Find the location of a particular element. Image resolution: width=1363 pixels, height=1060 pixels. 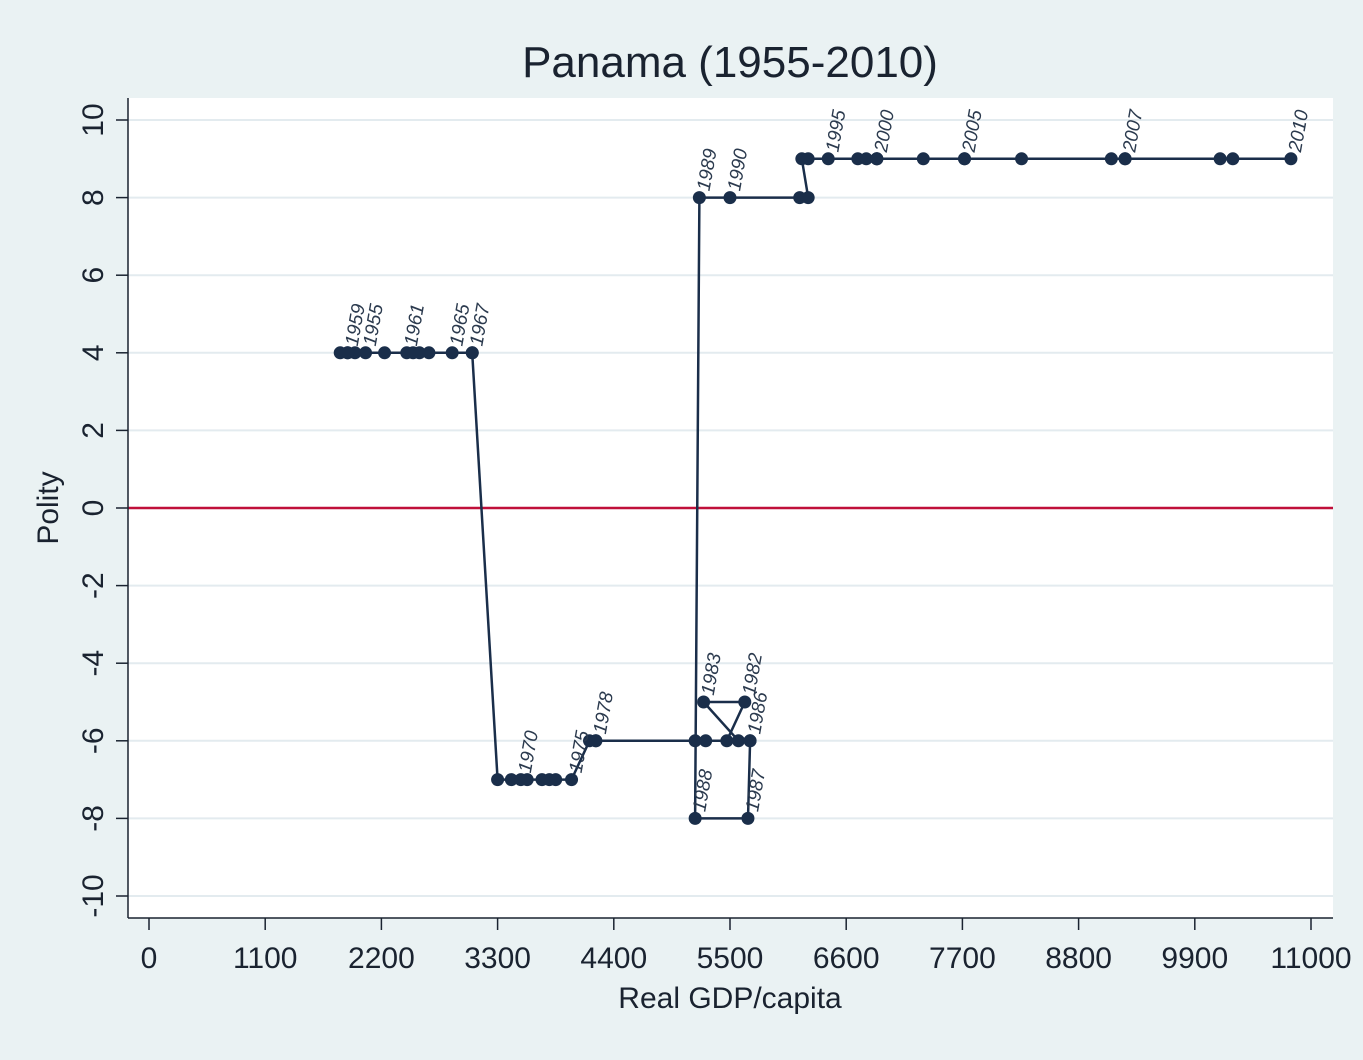

y-tick-label: -8 is located at coordinates (93, 818).